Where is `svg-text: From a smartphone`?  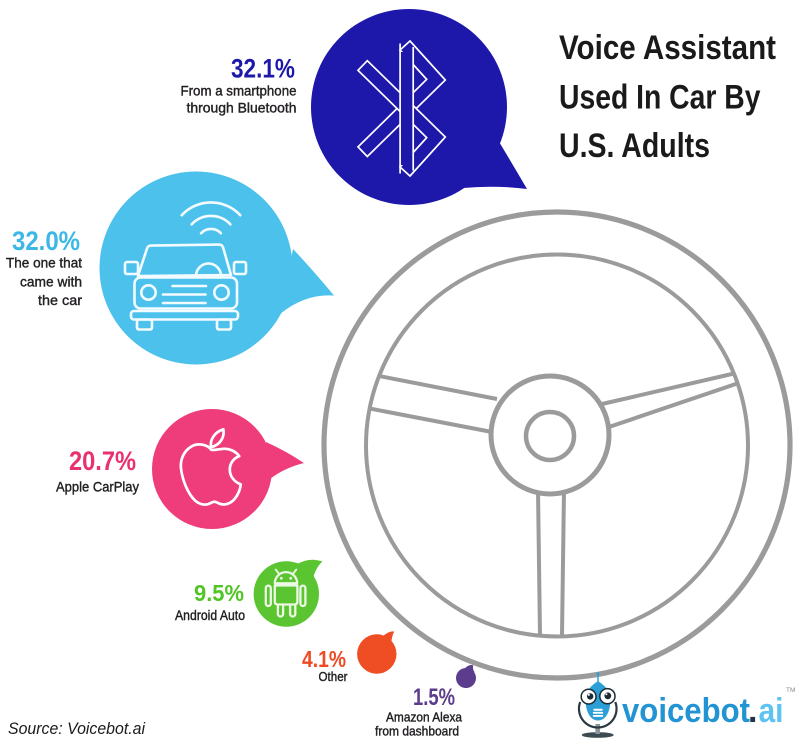 svg-text: From a smartphone is located at coordinates (239, 91).